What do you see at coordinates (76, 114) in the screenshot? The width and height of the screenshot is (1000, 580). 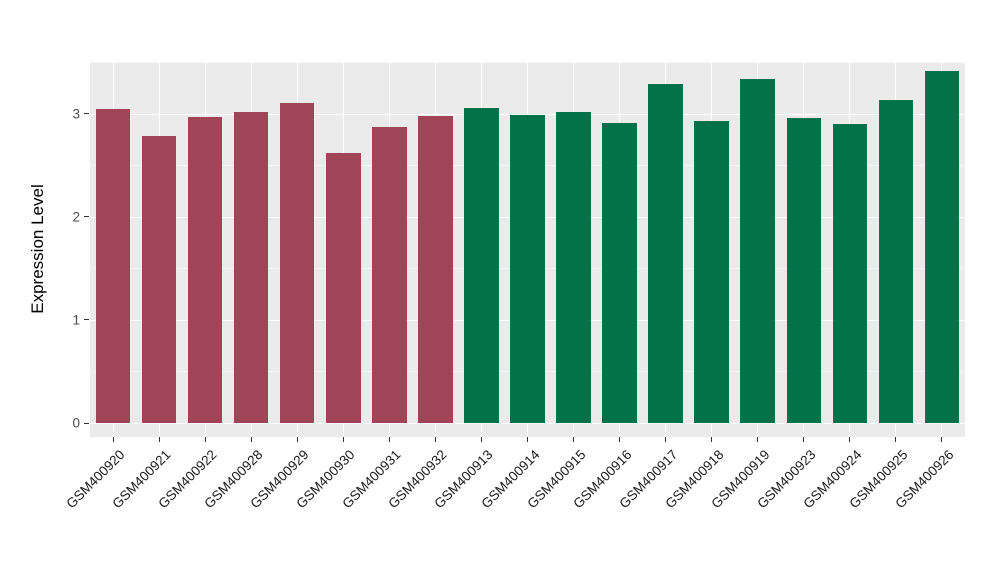 I see `y-tick-label: 3` at bounding box center [76, 114].